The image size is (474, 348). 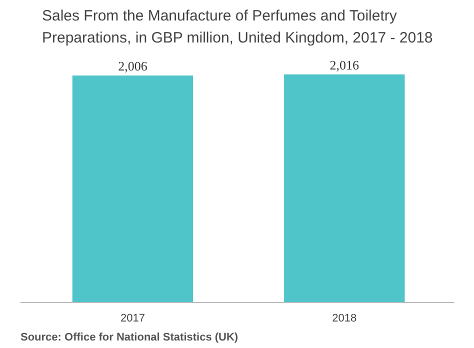 I want to click on x-tick-label: 2017, so click(x=132, y=318).